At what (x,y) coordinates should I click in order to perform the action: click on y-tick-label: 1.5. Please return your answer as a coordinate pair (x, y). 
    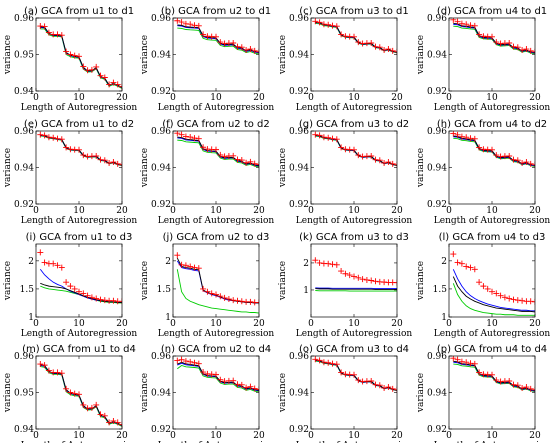
    Looking at the image, I should click on (27, 290).